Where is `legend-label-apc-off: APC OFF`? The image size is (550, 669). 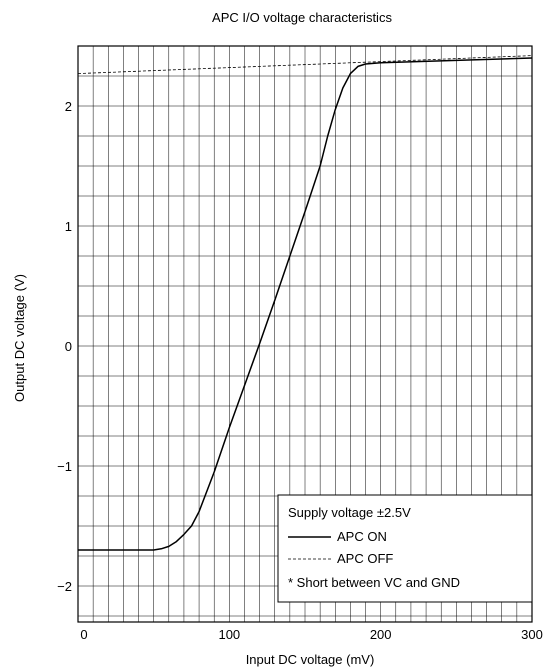
legend-label-apc-off: APC OFF is located at coordinates (365, 558).